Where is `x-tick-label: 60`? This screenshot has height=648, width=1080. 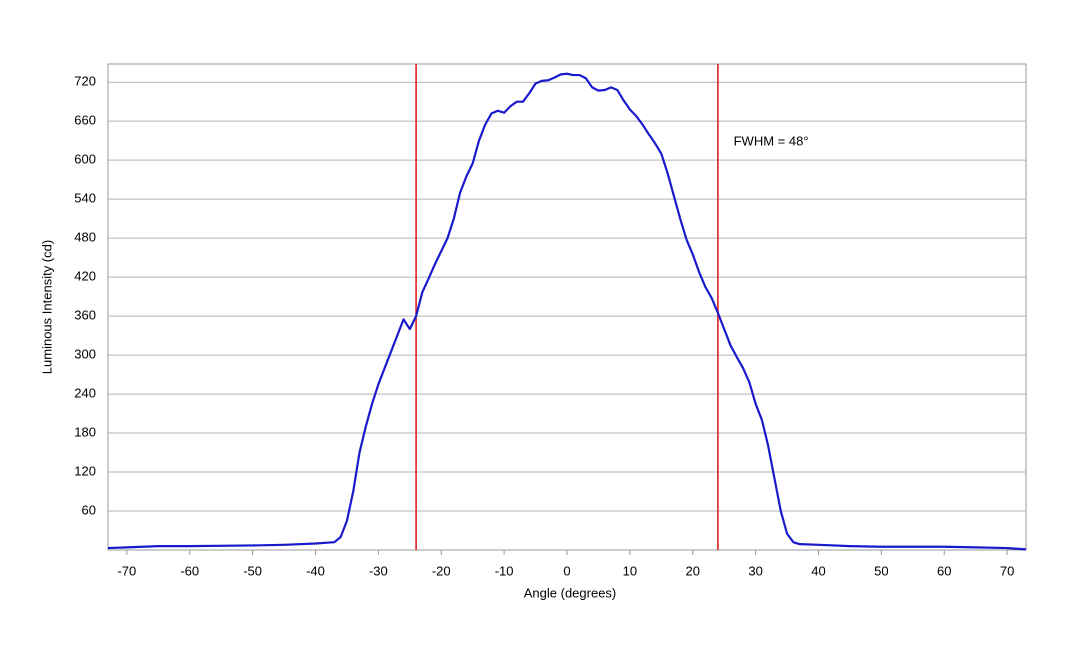
x-tick-label: 60 is located at coordinates (944, 570).